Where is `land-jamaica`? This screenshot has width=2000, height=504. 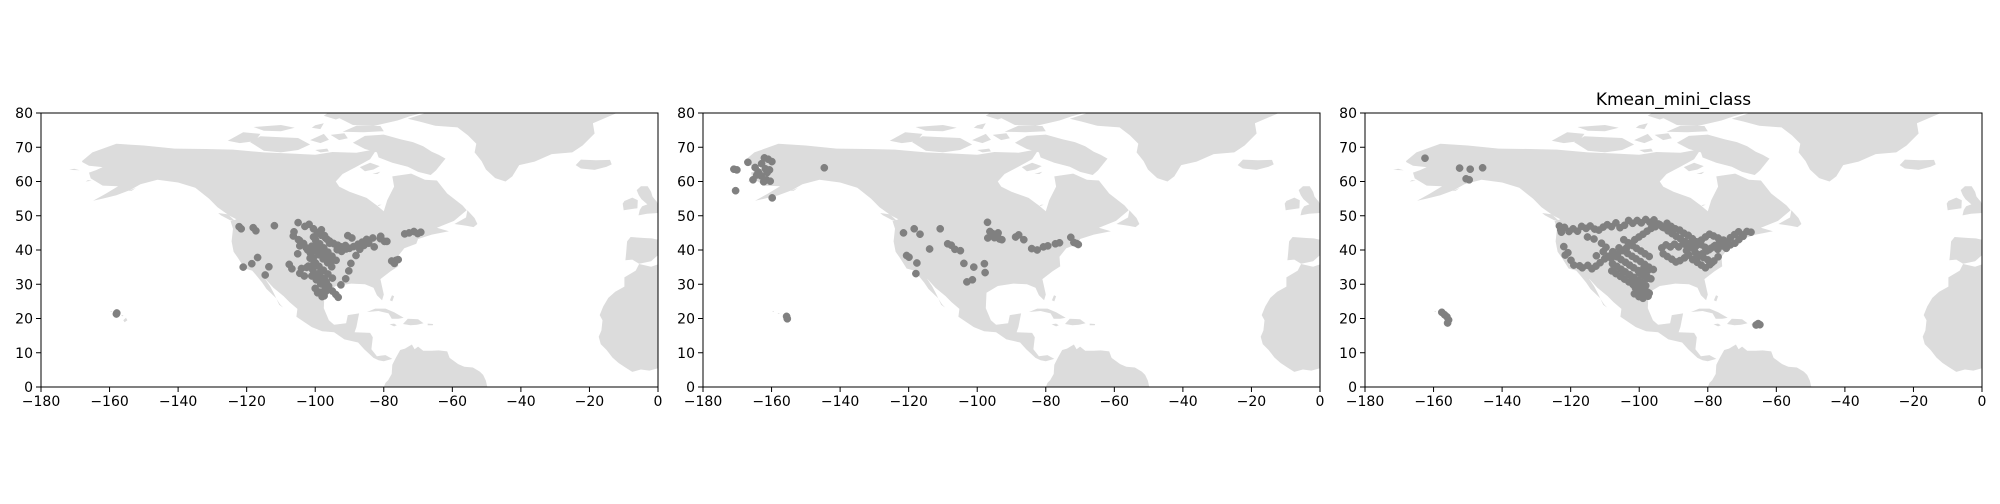 land-jamaica is located at coordinates (393, 325).